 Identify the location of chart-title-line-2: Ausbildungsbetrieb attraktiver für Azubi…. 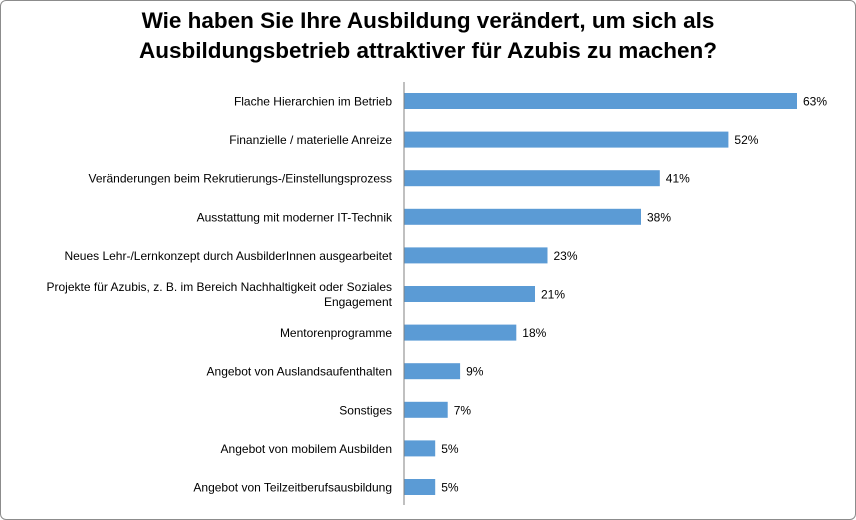
(427, 50).